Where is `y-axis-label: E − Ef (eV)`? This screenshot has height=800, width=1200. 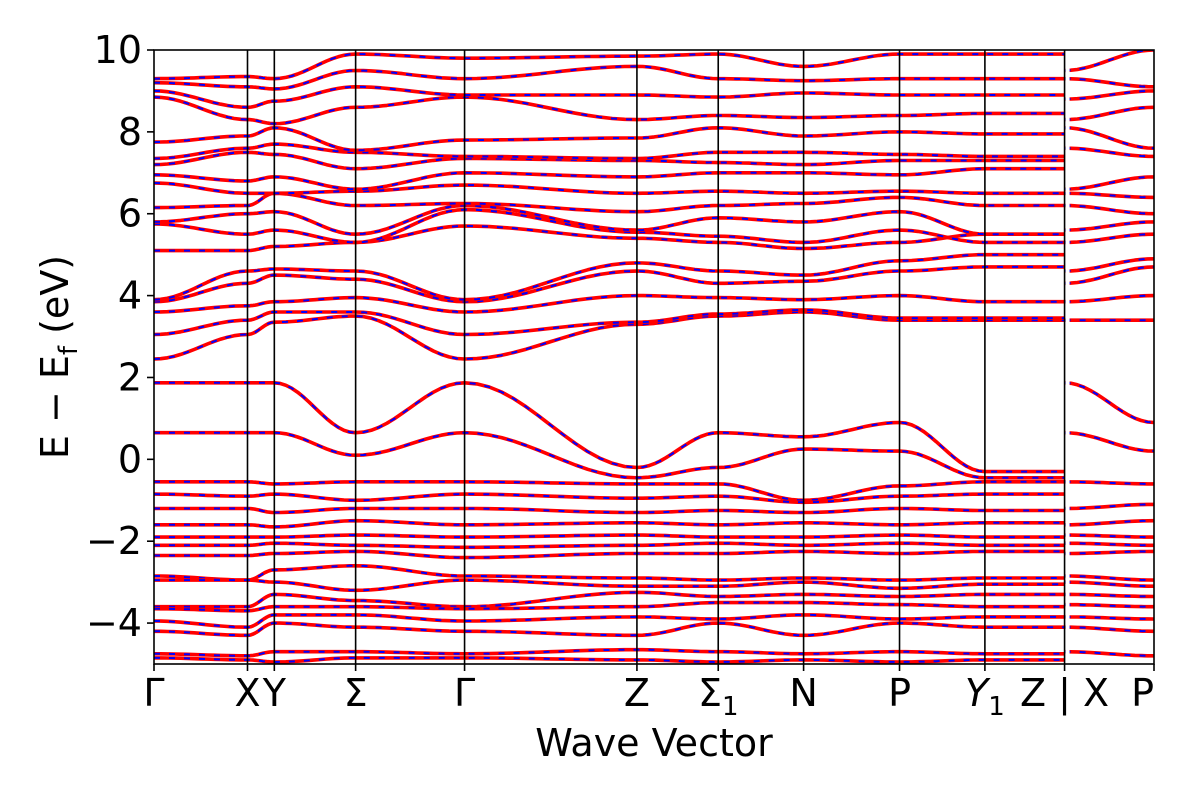 y-axis-label: E − Ef (eV) is located at coordinates (58, 357).